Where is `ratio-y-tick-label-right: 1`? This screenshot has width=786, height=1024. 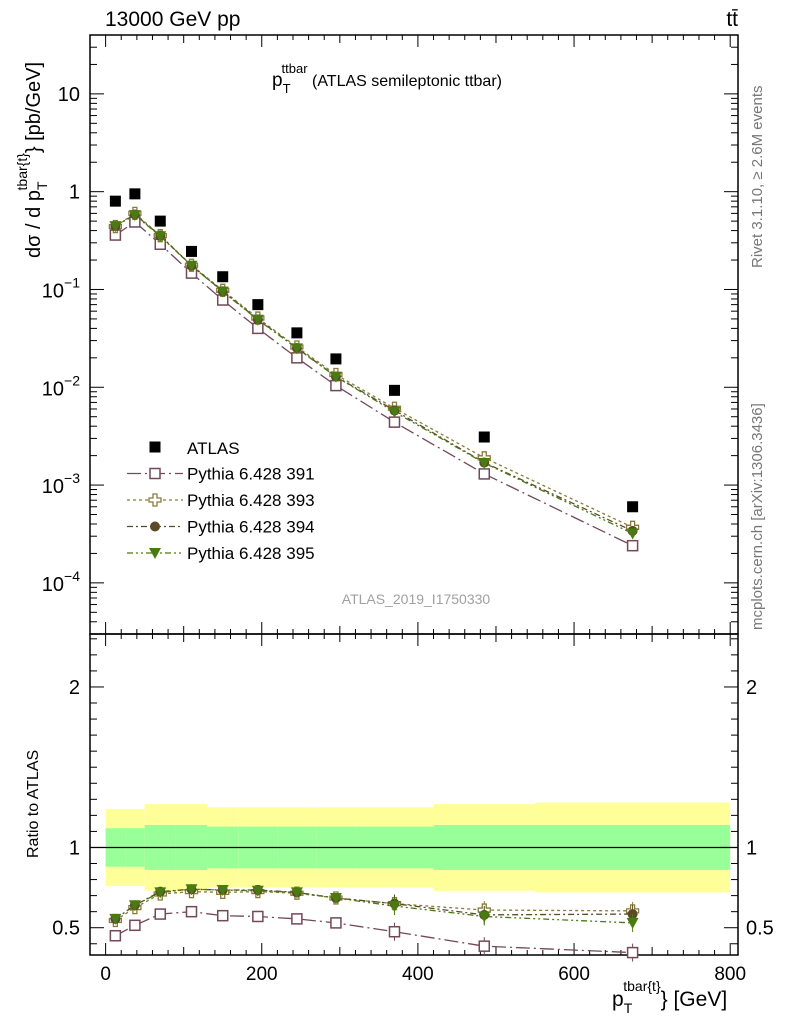
ratio-y-tick-label-right: 1 is located at coordinates (751, 848).